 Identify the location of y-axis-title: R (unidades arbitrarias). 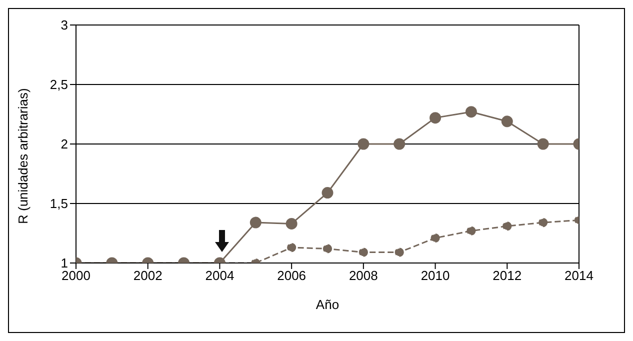
(23, 156).